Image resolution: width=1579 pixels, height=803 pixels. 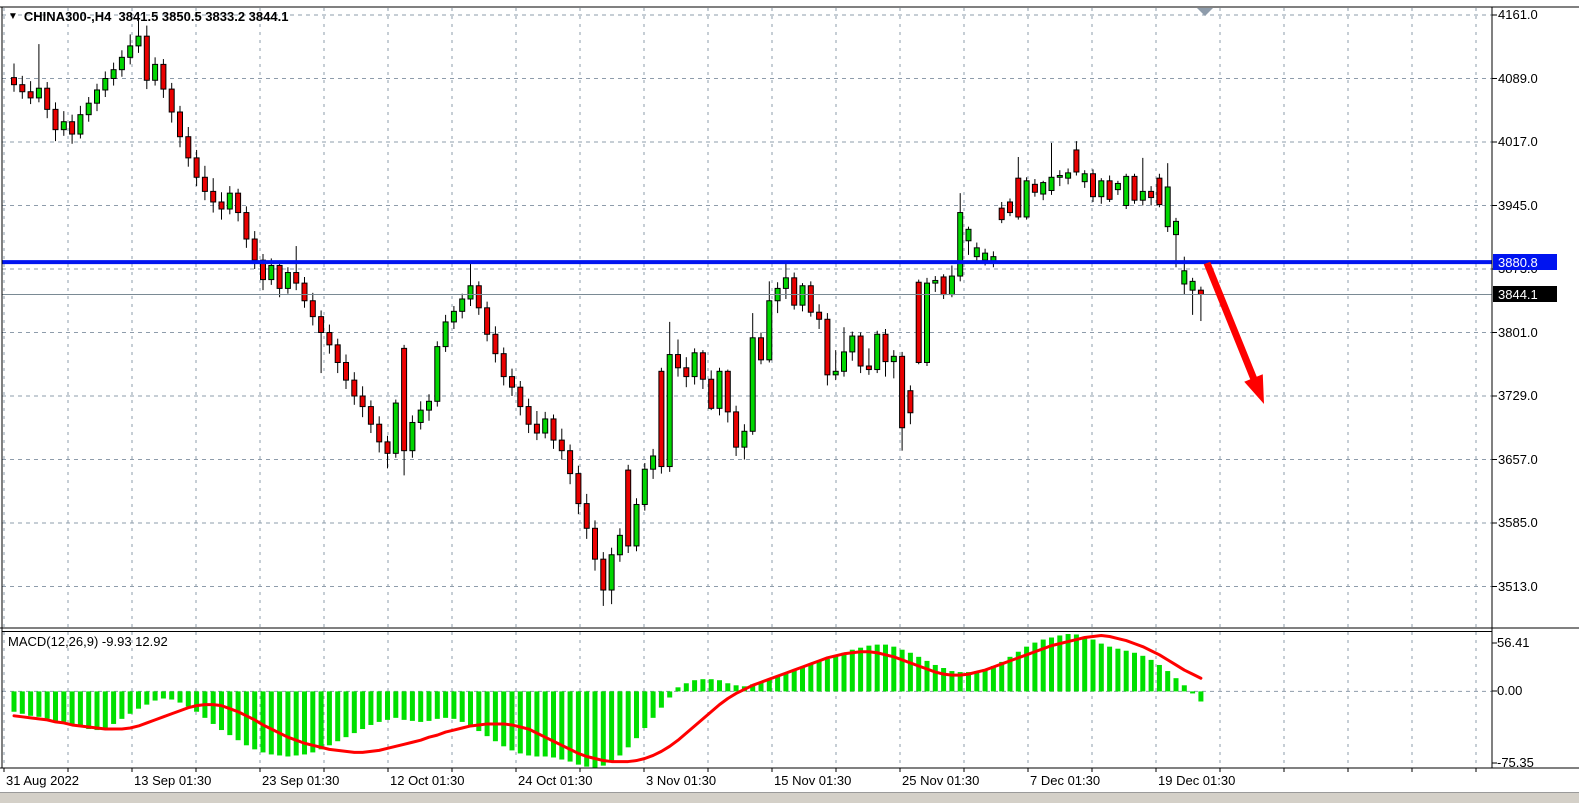 I want to click on down-trend-arrow, so click(x=1231, y=323).